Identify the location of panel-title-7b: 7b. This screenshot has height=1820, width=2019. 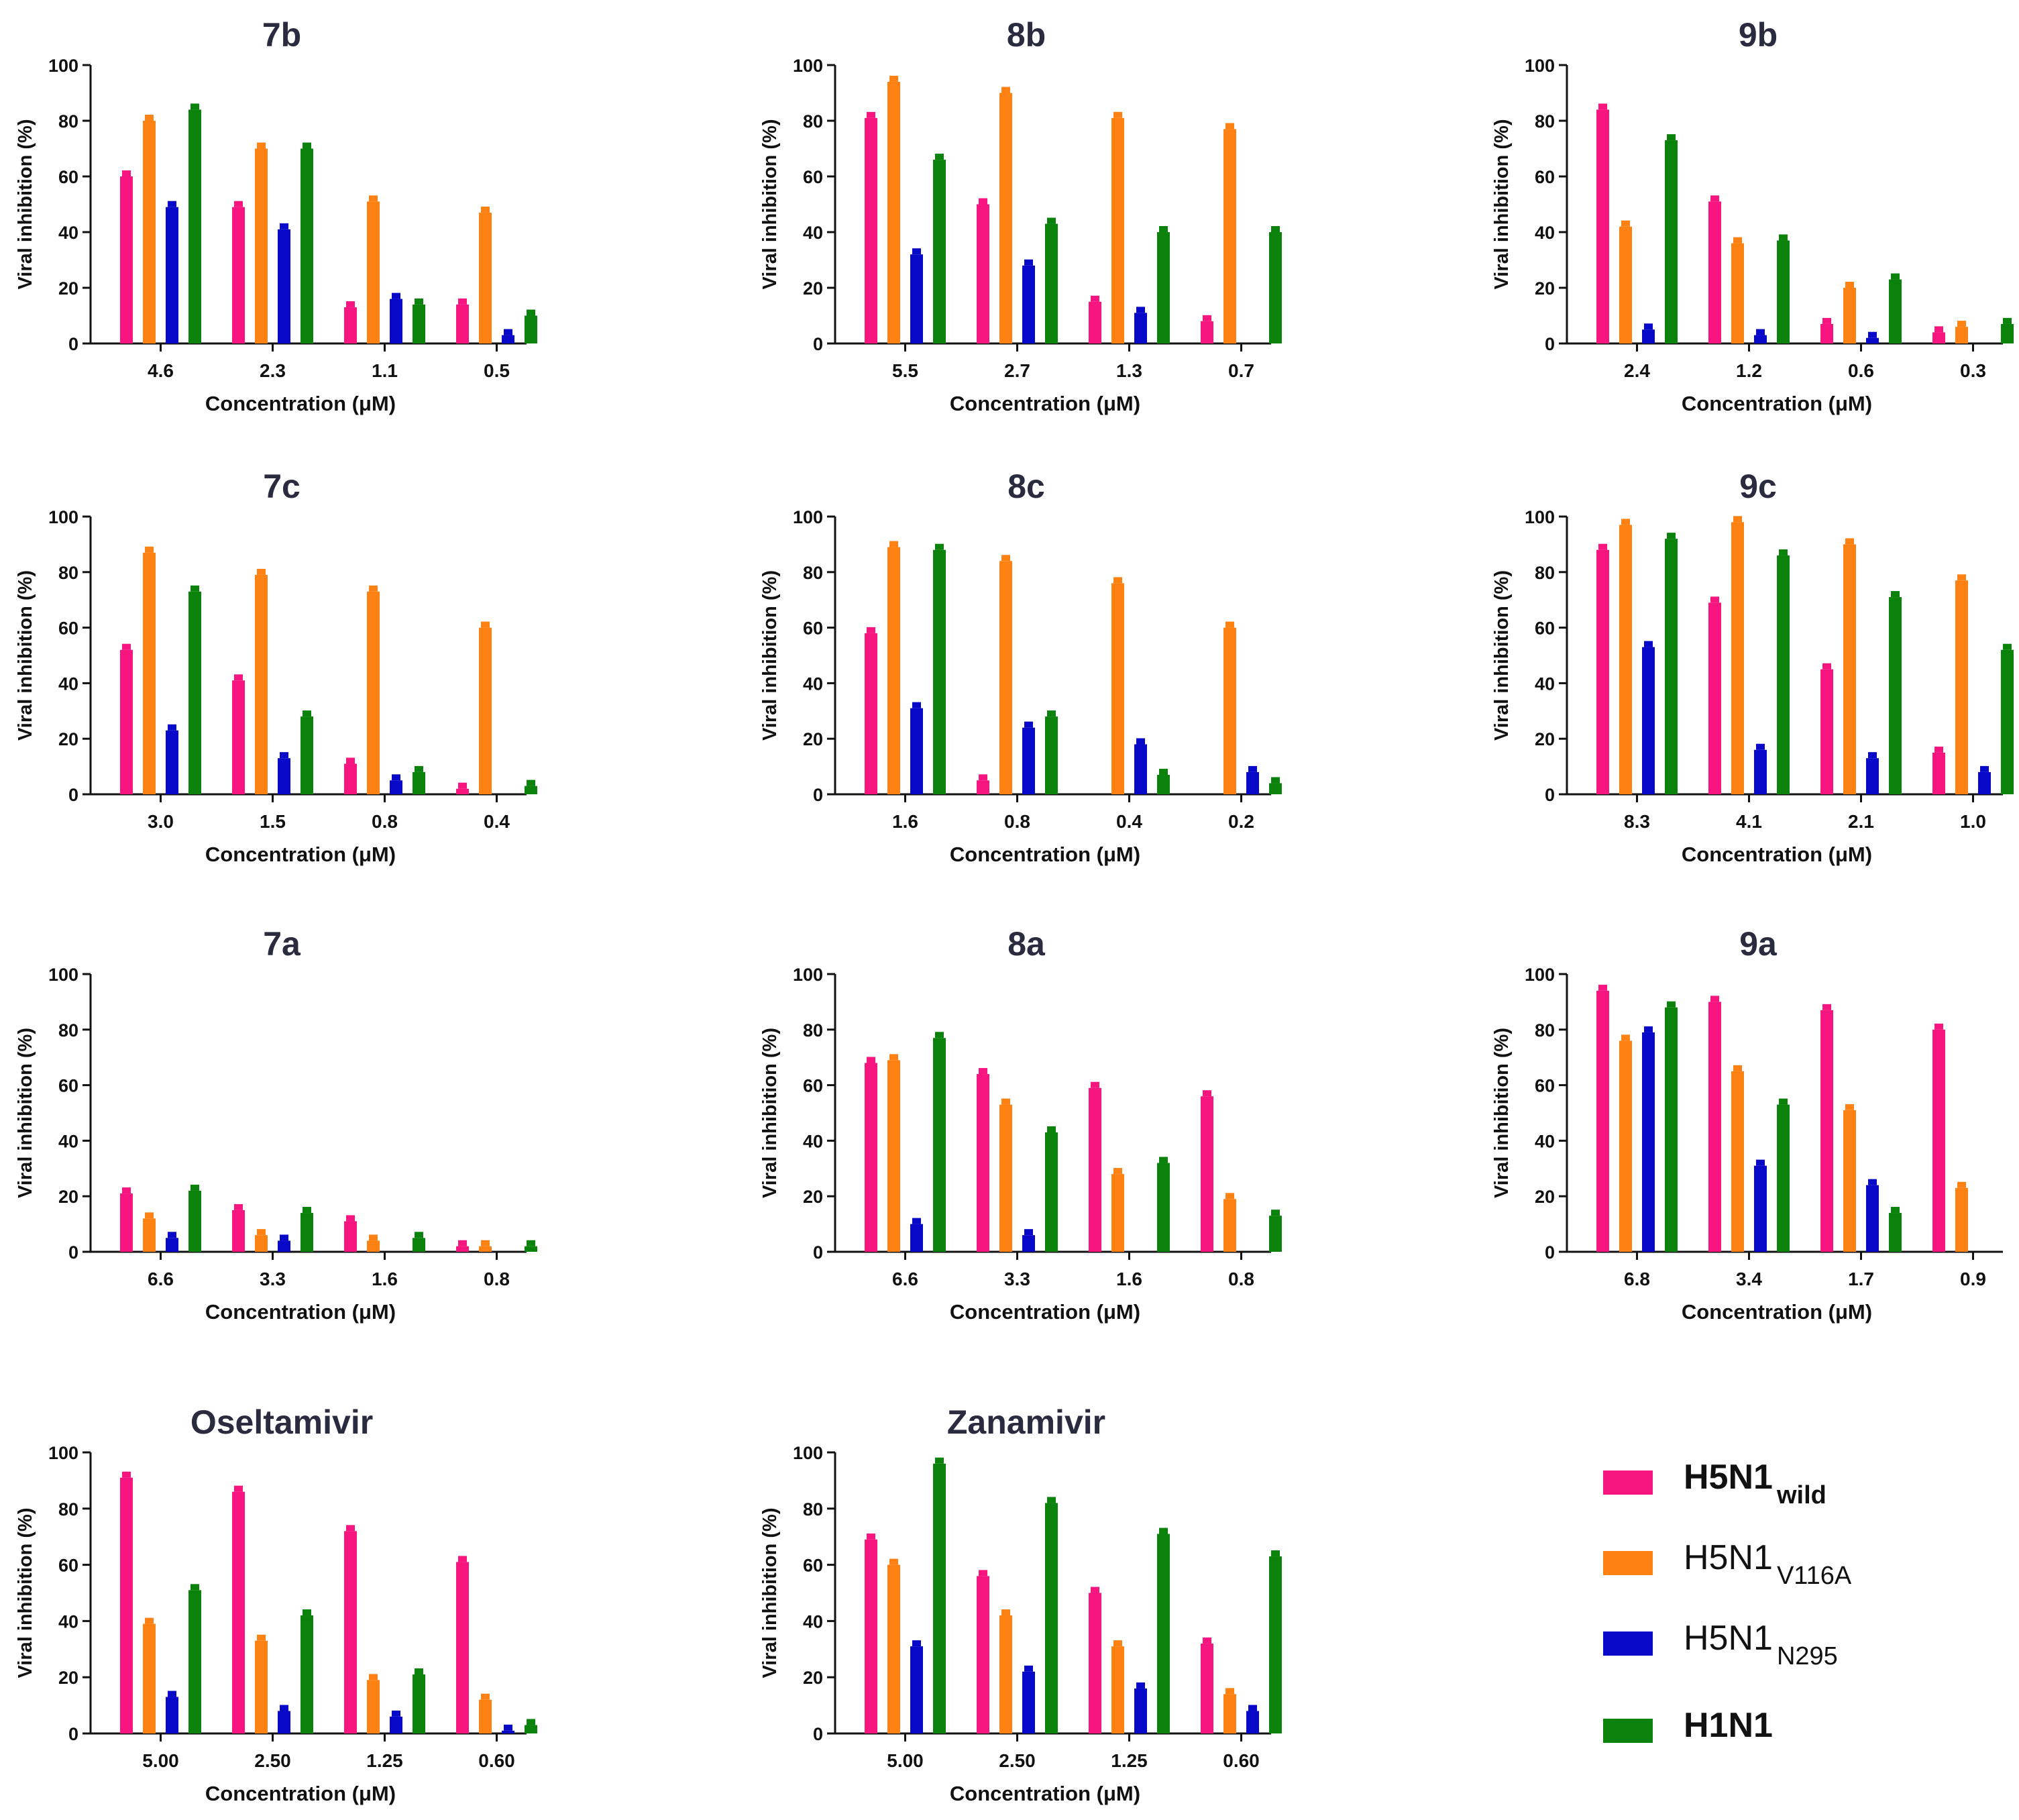
(281, 35).